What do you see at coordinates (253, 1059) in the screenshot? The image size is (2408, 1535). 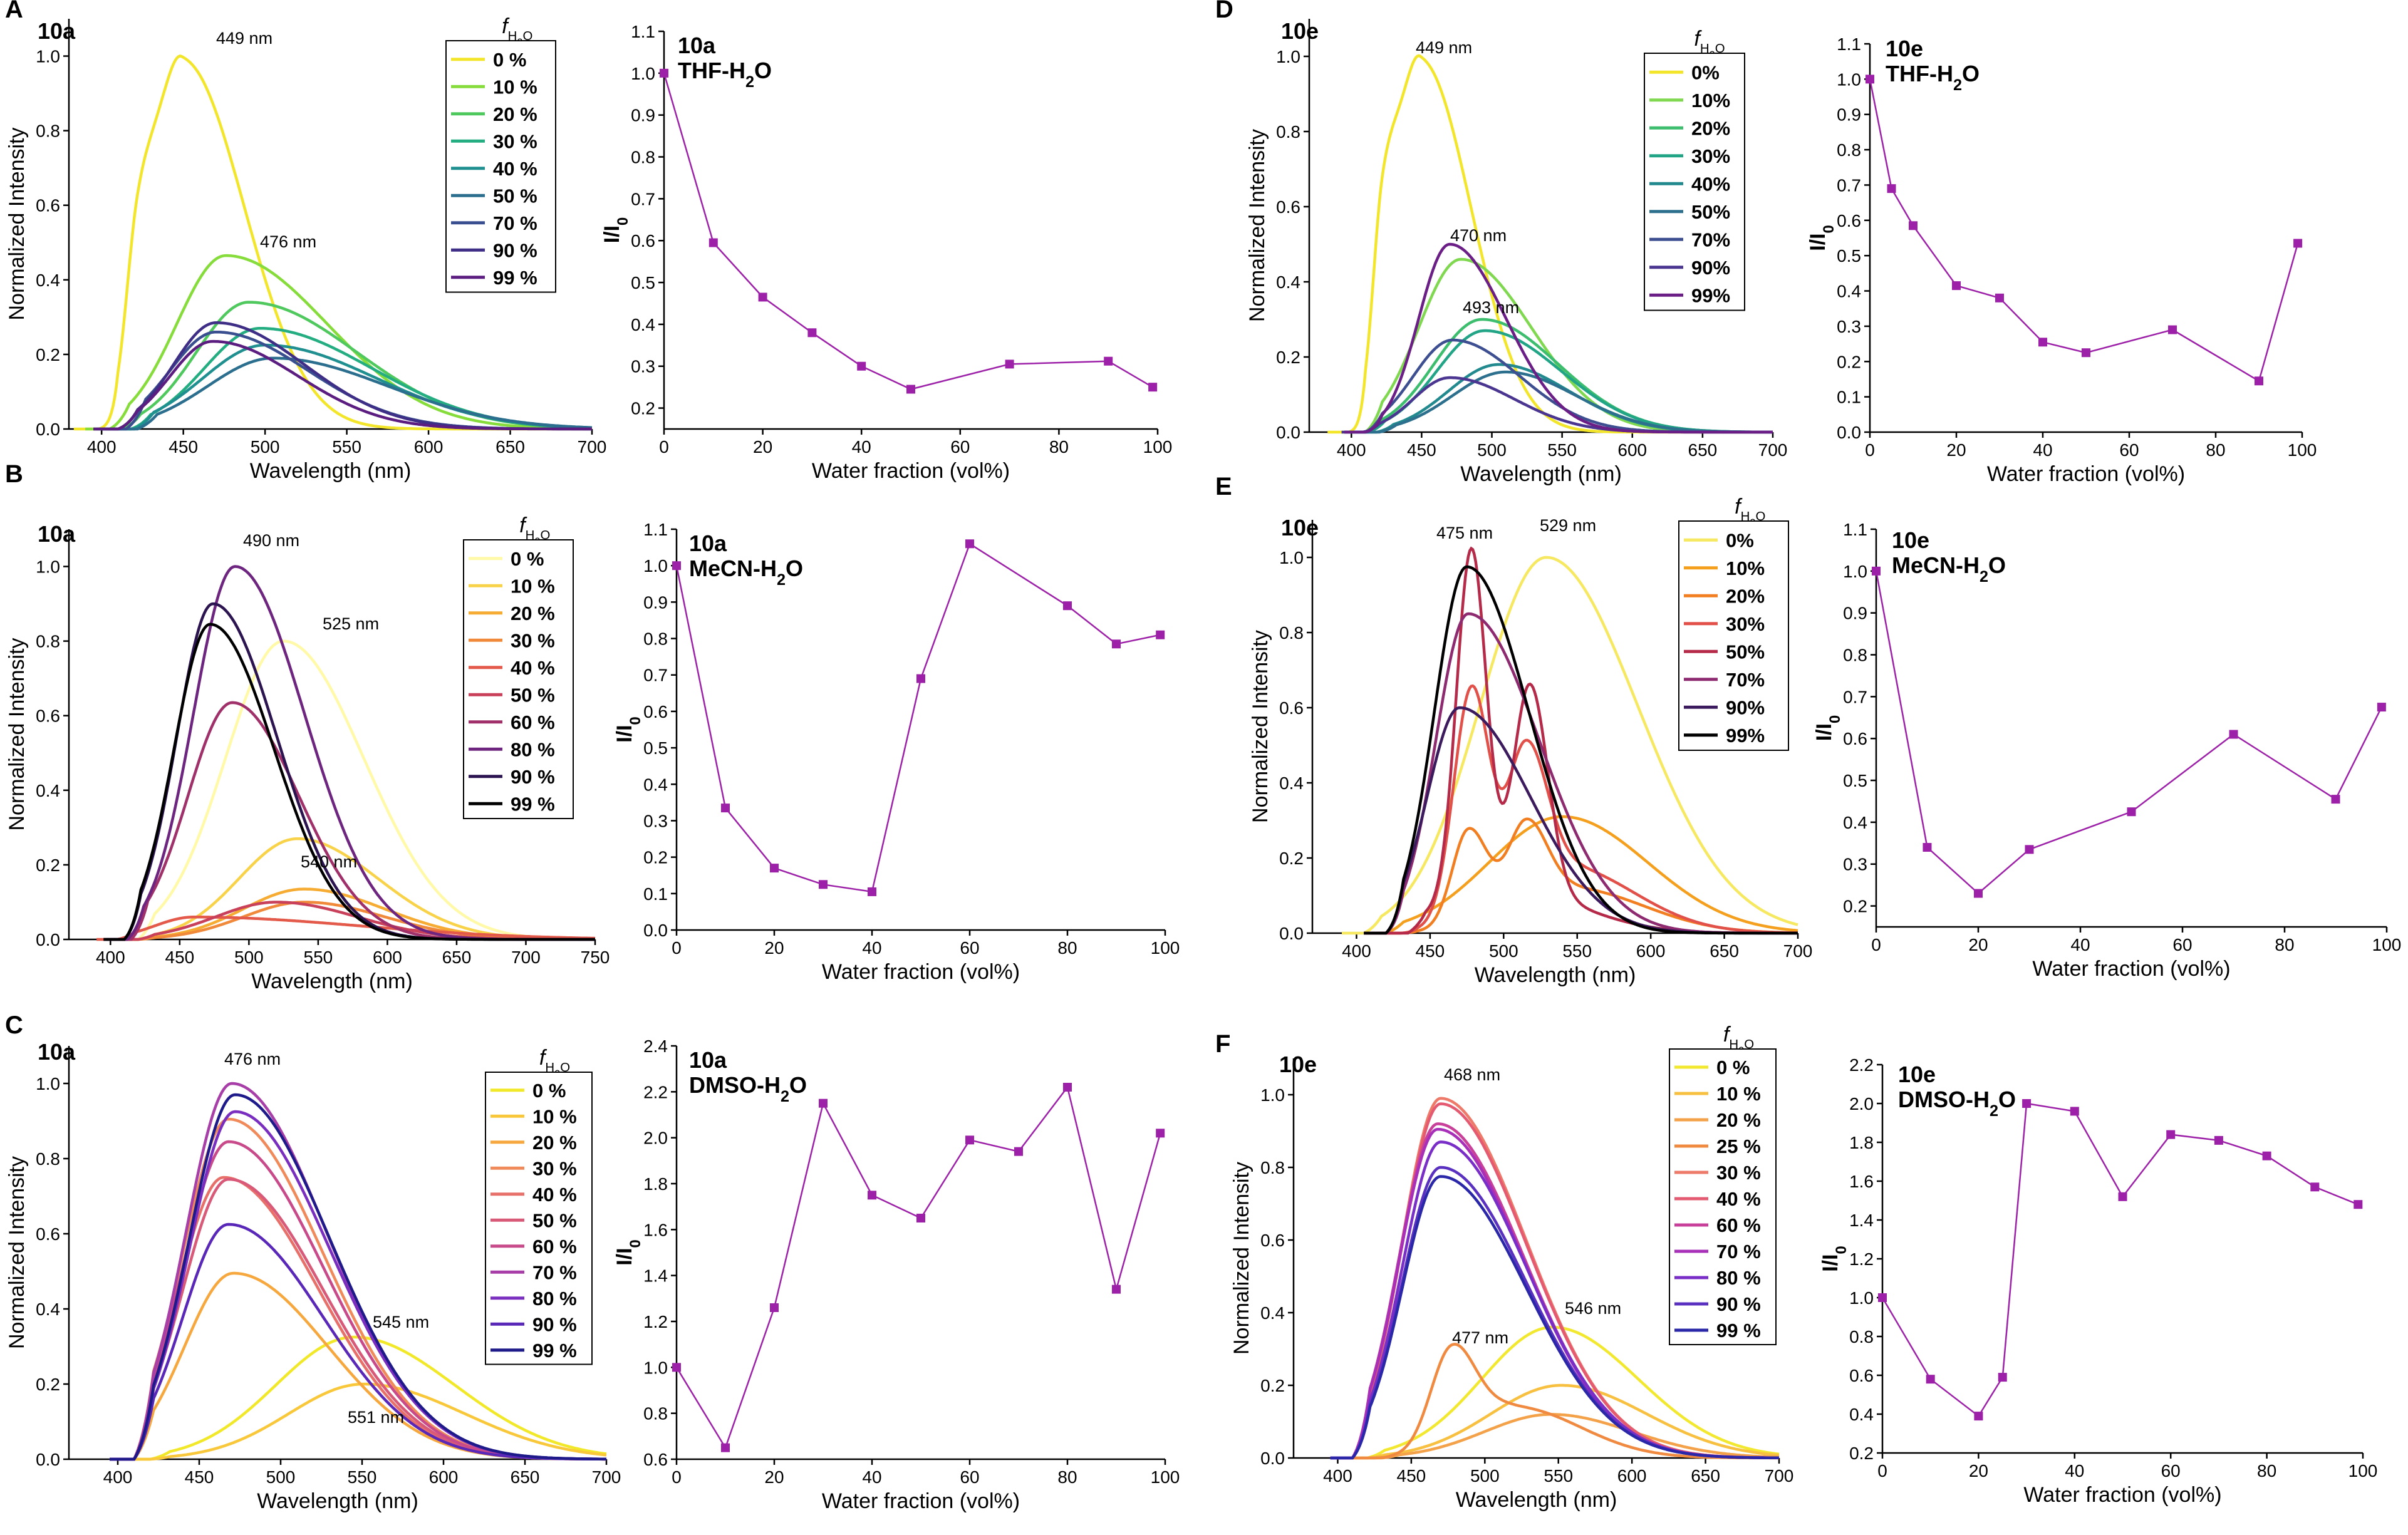 I see `peak-annotation: 476 nm` at bounding box center [253, 1059].